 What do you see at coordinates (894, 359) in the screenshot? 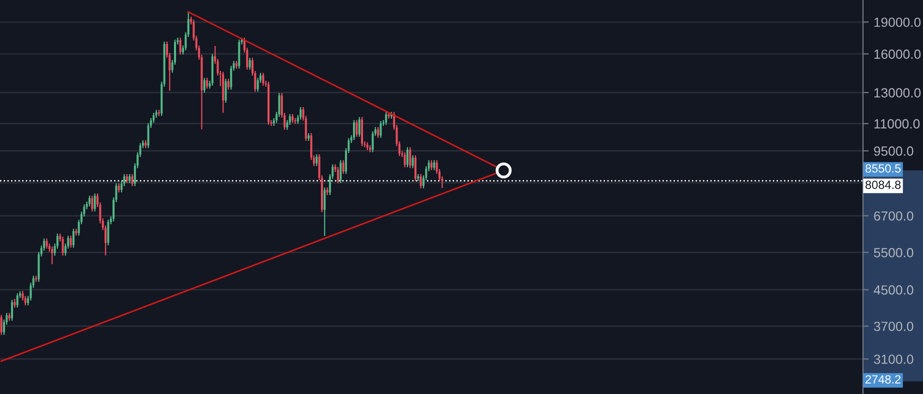
I see `y-tick-label: 3100.0` at bounding box center [894, 359].